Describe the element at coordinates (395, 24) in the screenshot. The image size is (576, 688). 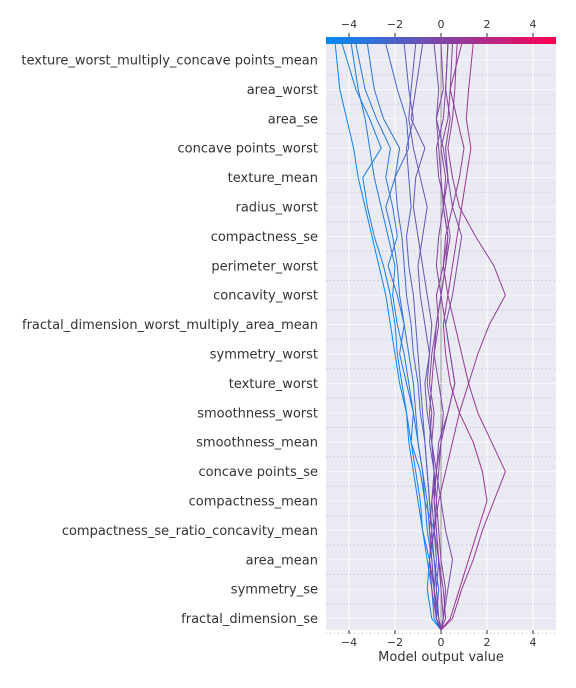
I see `top-tick-label: −2` at that location.